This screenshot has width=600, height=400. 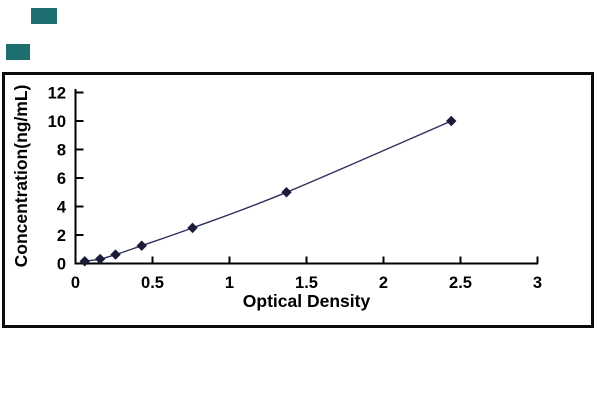 What do you see at coordinates (383, 283) in the screenshot?
I see `x-tick-label: 2` at bounding box center [383, 283].